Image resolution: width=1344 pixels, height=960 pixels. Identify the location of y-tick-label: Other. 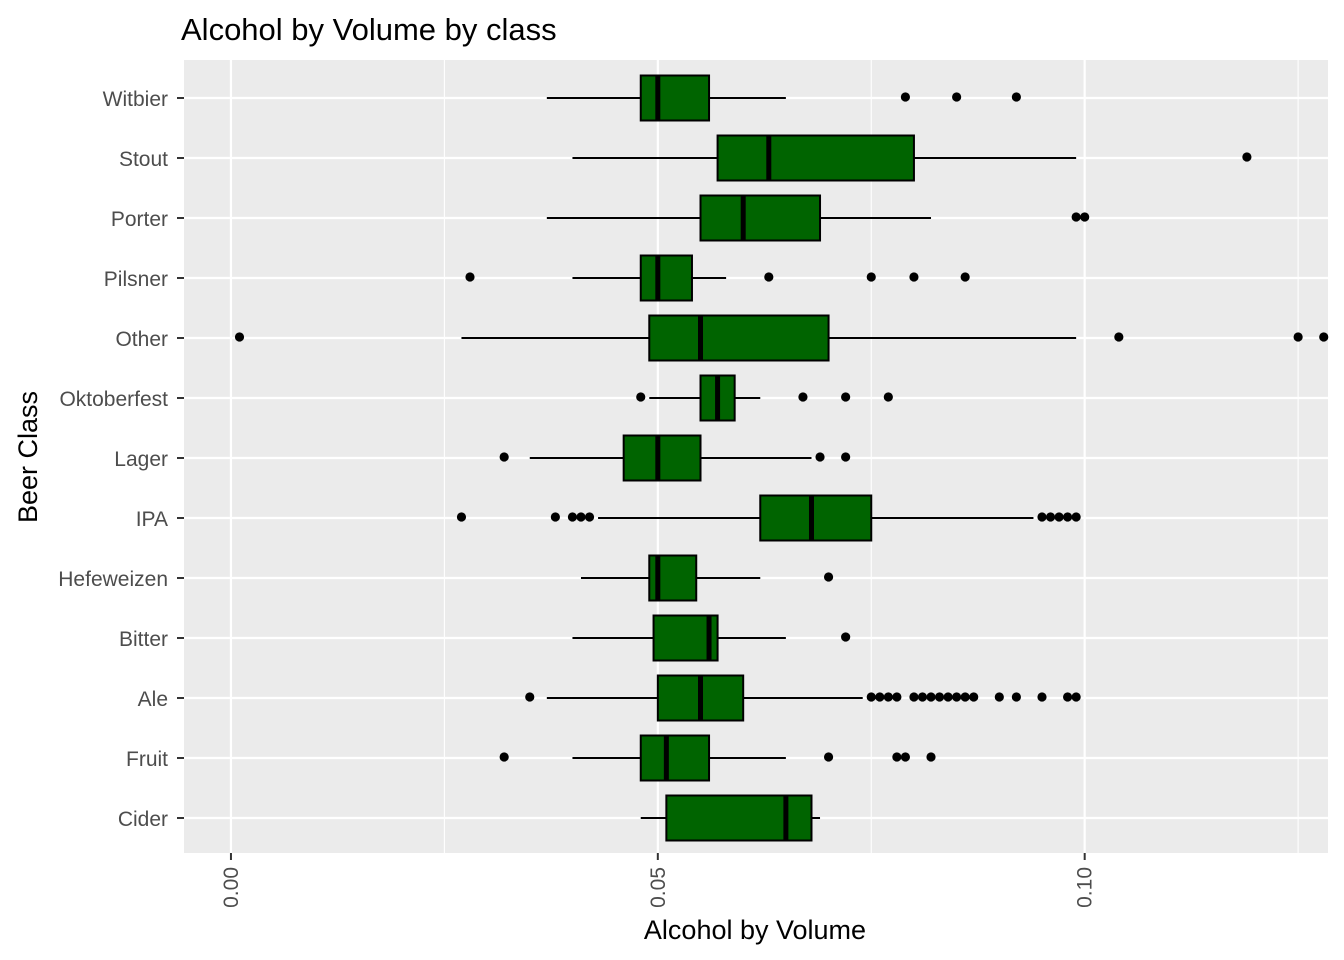
(141, 339).